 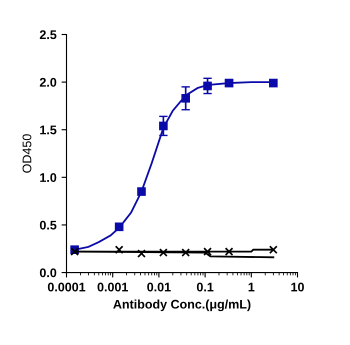 I want to click on y-tick-label: 0.0, so click(x=48, y=273).